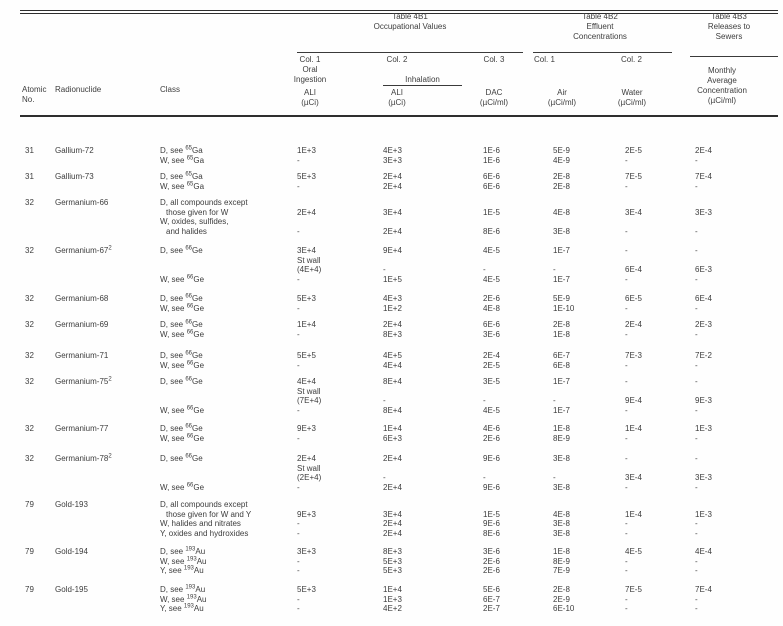 The image size is (783, 626). I want to click on air-col-label: Col. 1, so click(544, 59).